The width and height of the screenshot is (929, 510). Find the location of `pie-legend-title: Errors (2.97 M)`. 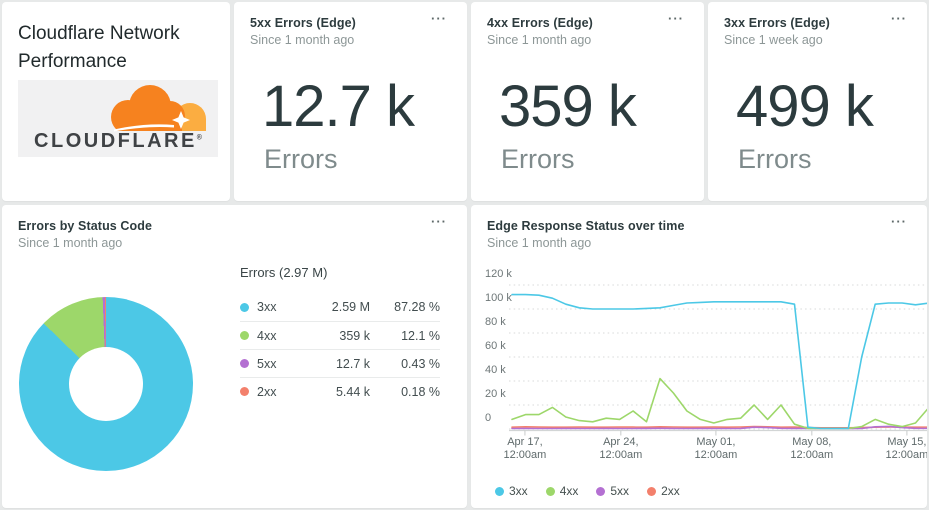

pie-legend-title: Errors (2.97 M) is located at coordinates (284, 272).